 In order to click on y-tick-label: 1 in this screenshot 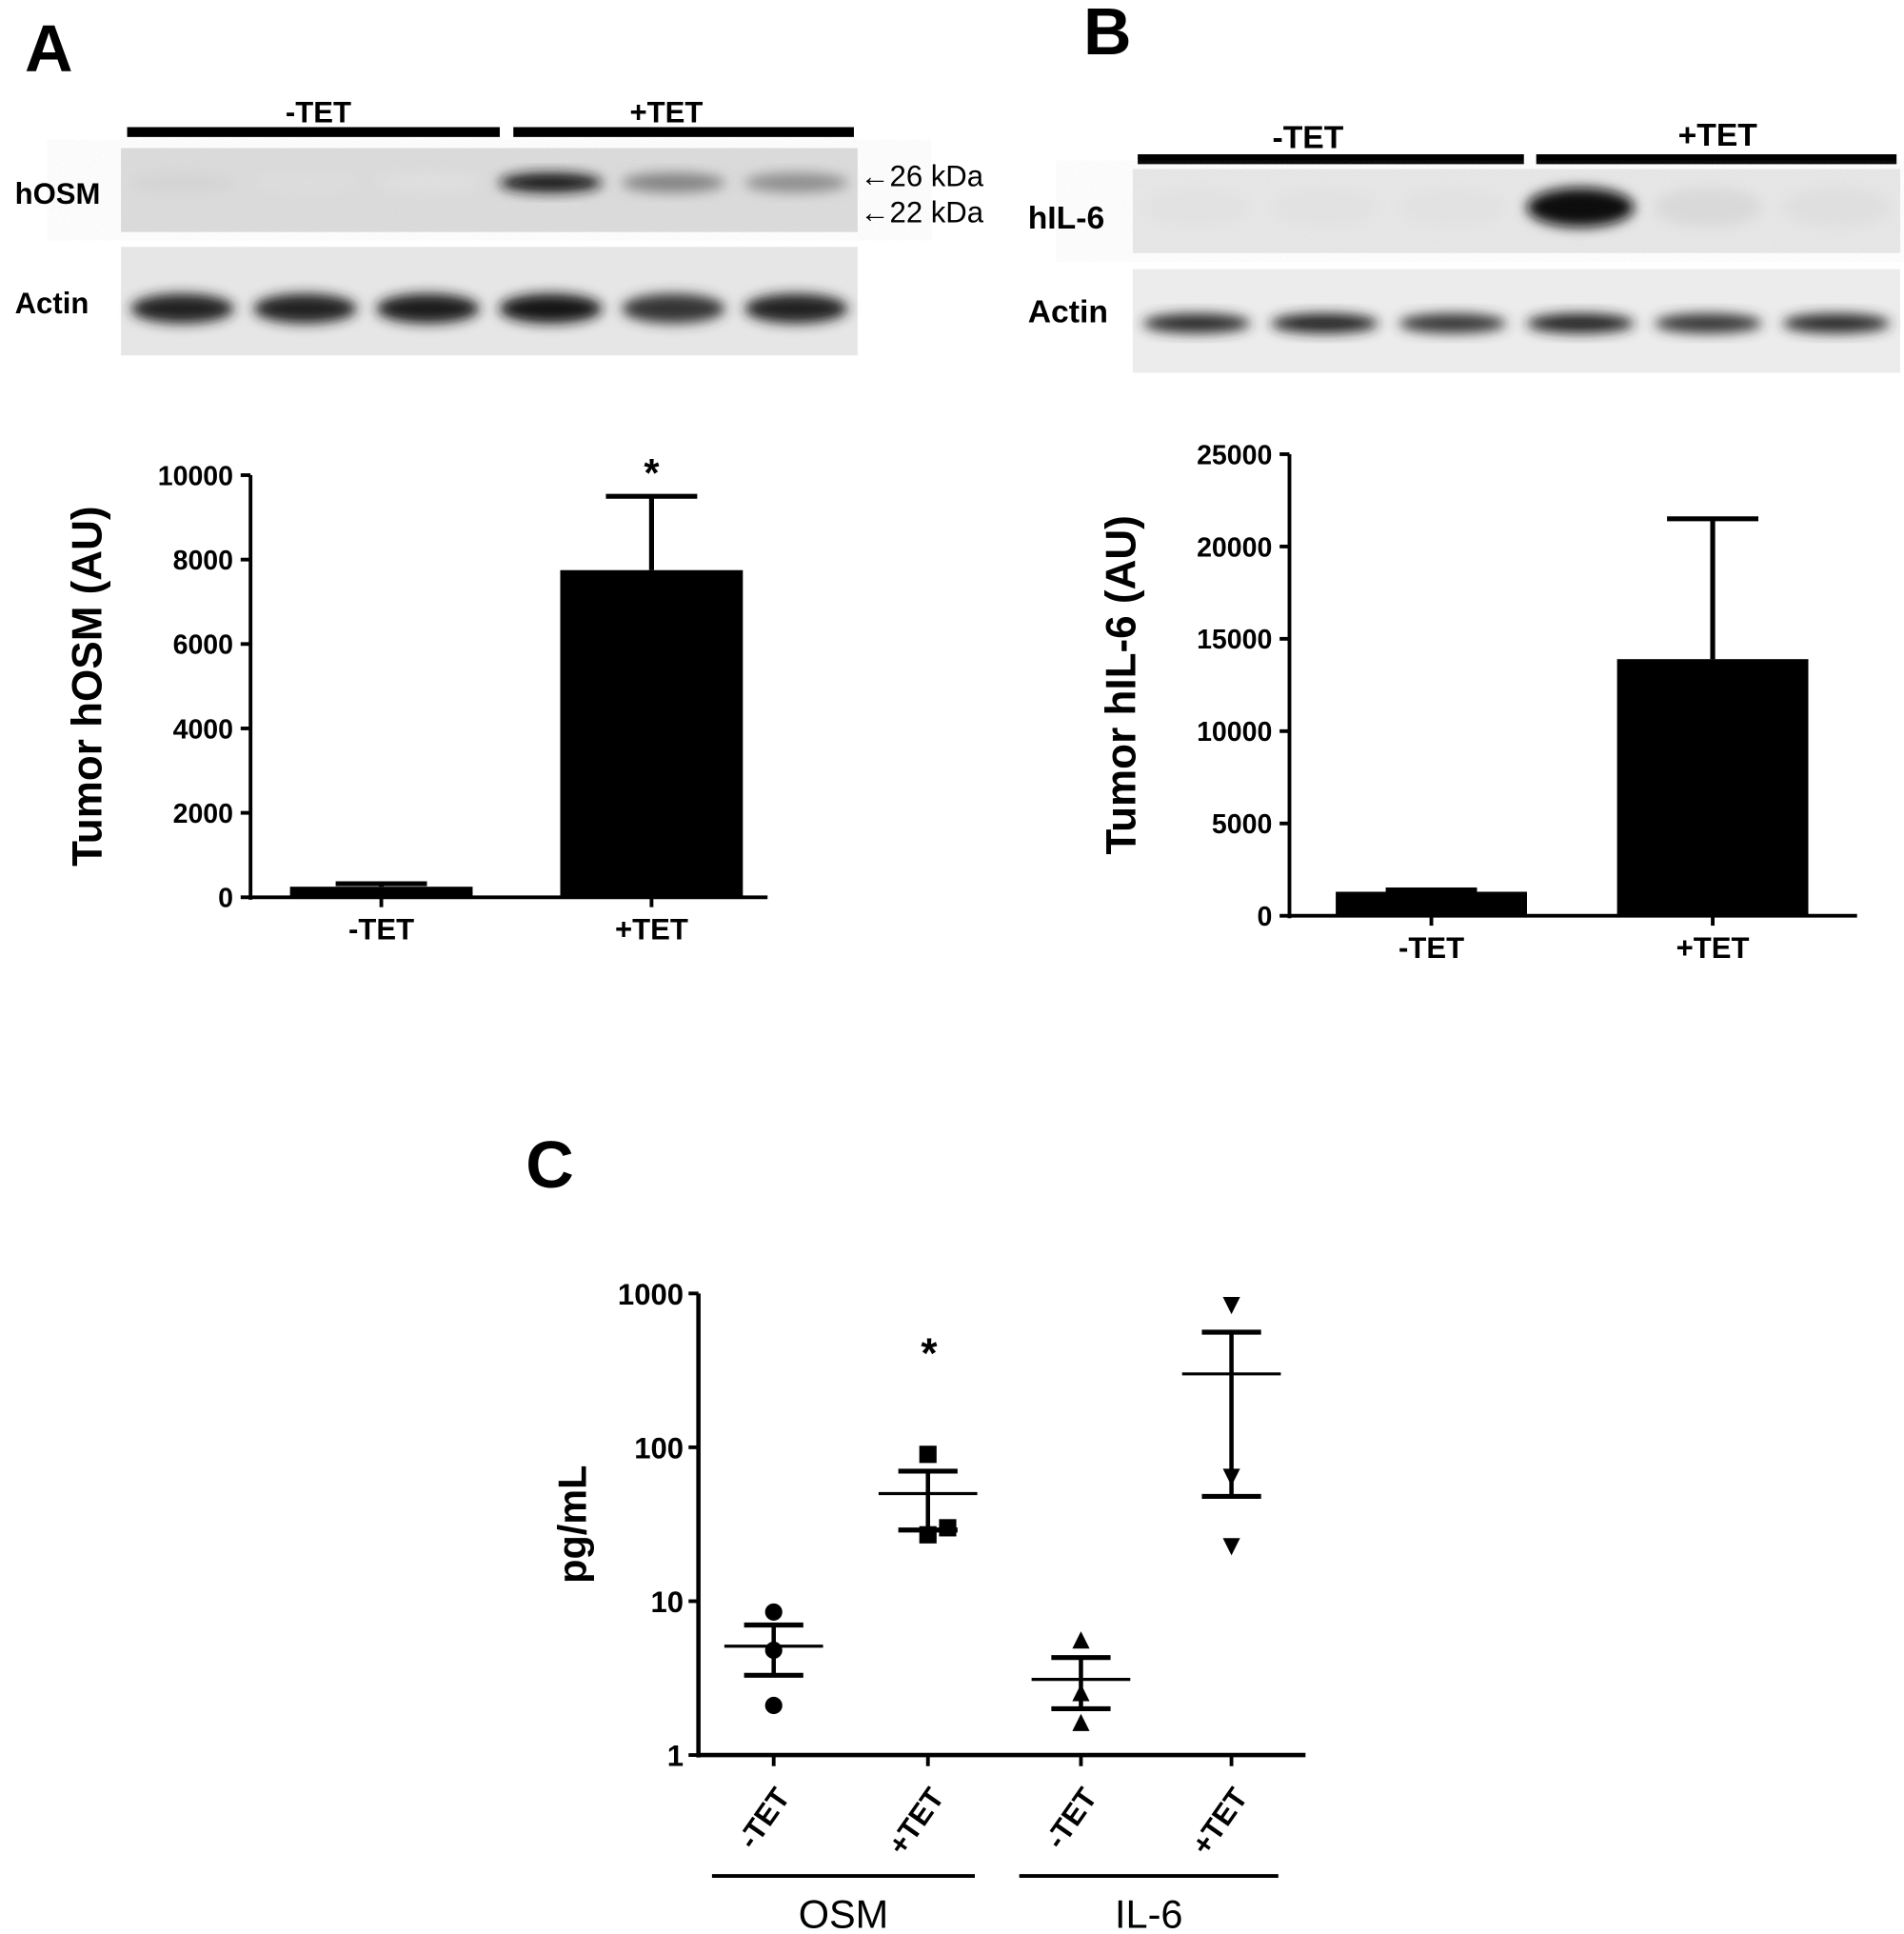, I will do `click(675, 1757)`.